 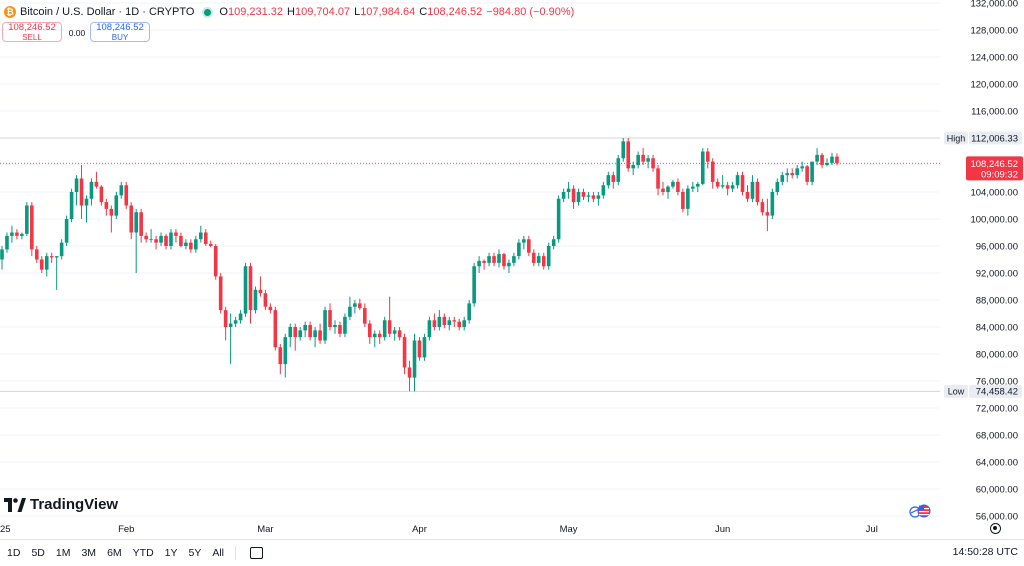 I want to click on utc-clock: 14:50:28 UTC, so click(x=985, y=552).